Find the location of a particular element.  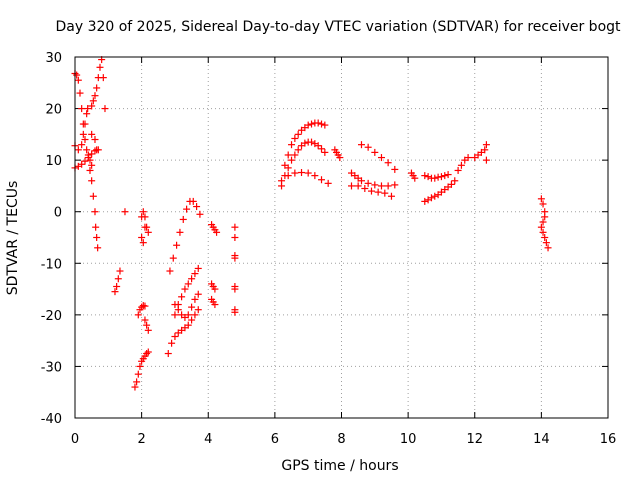

series-arc-v is located at coordinates (305, 144).